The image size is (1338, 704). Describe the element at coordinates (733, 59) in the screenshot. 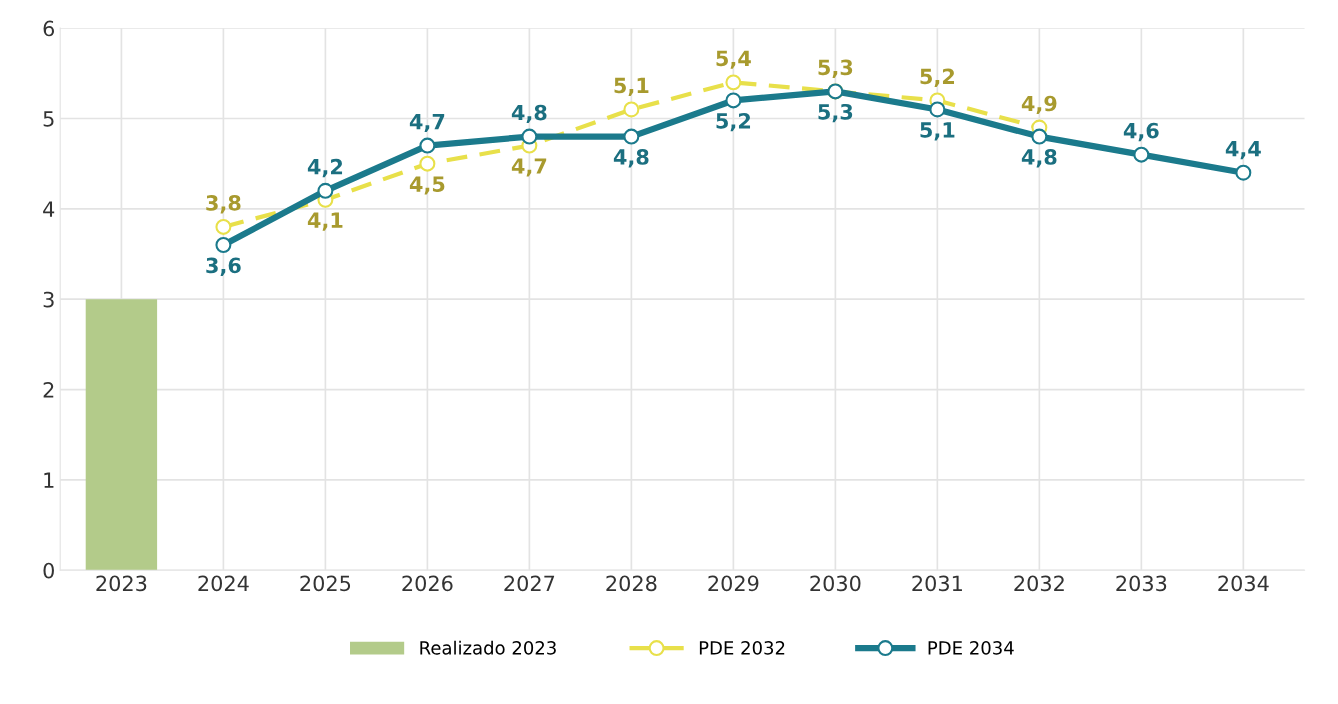

I see `data-label: 5,4` at that location.